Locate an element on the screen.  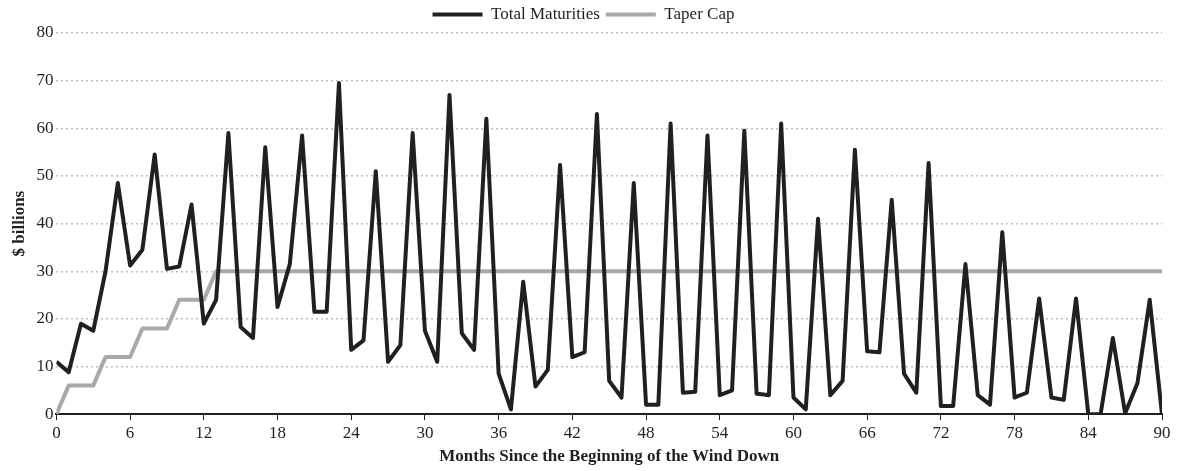
x-tick-label: 36 is located at coordinates (499, 432).